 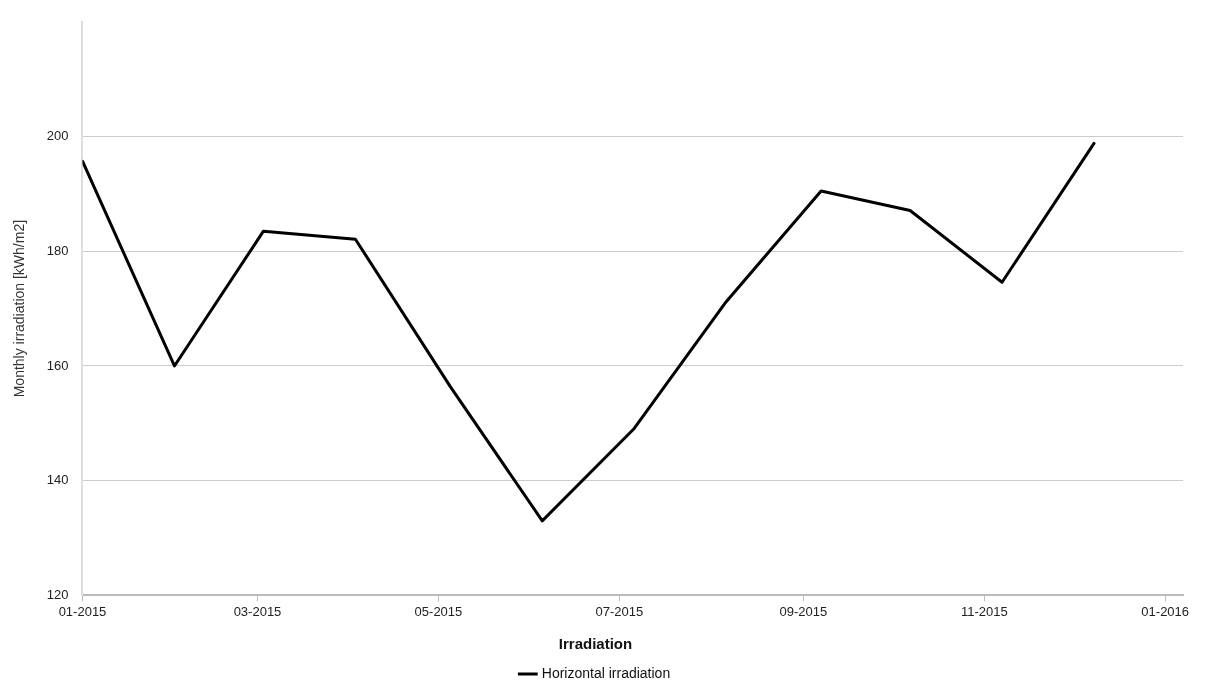 What do you see at coordinates (619, 611) in the screenshot?
I see `x-tick-label: 07-2015` at bounding box center [619, 611].